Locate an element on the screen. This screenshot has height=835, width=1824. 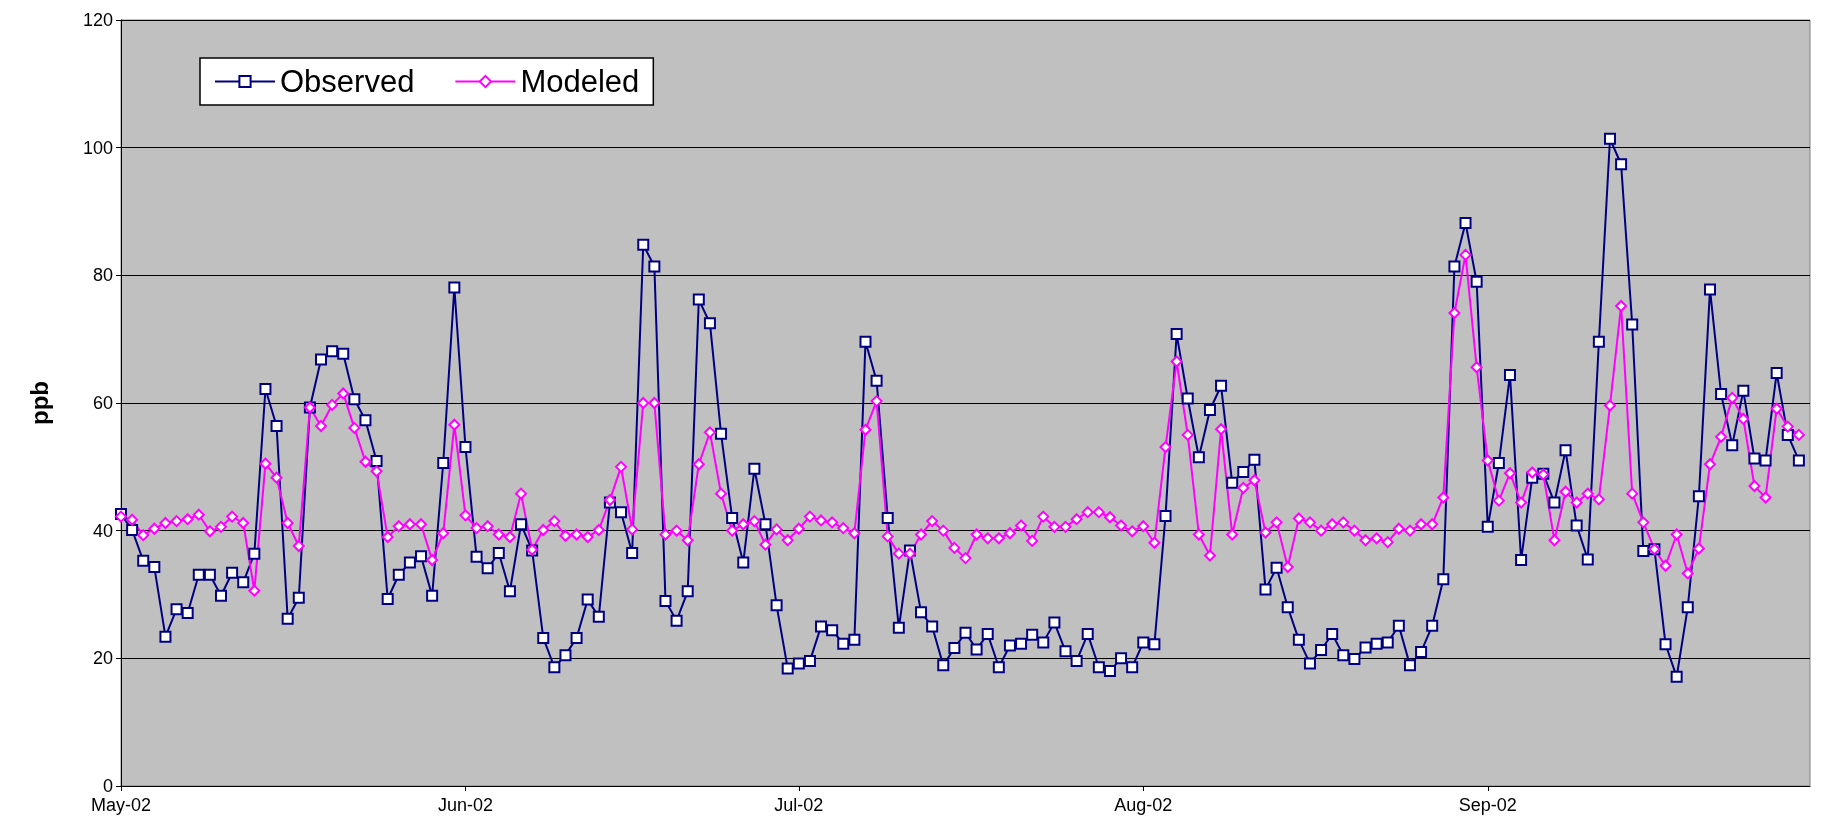
y-tick-label: 60 is located at coordinates (102, 403).